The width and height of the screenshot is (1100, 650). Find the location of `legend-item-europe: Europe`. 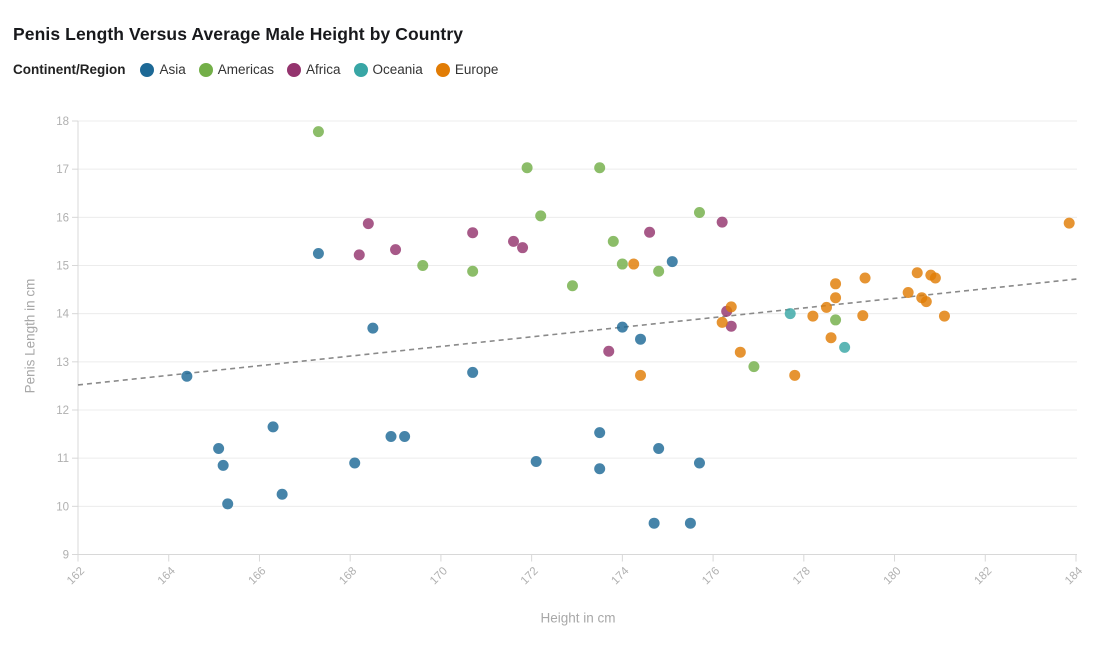

legend-item-europe: Europe is located at coordinates (467, 69).